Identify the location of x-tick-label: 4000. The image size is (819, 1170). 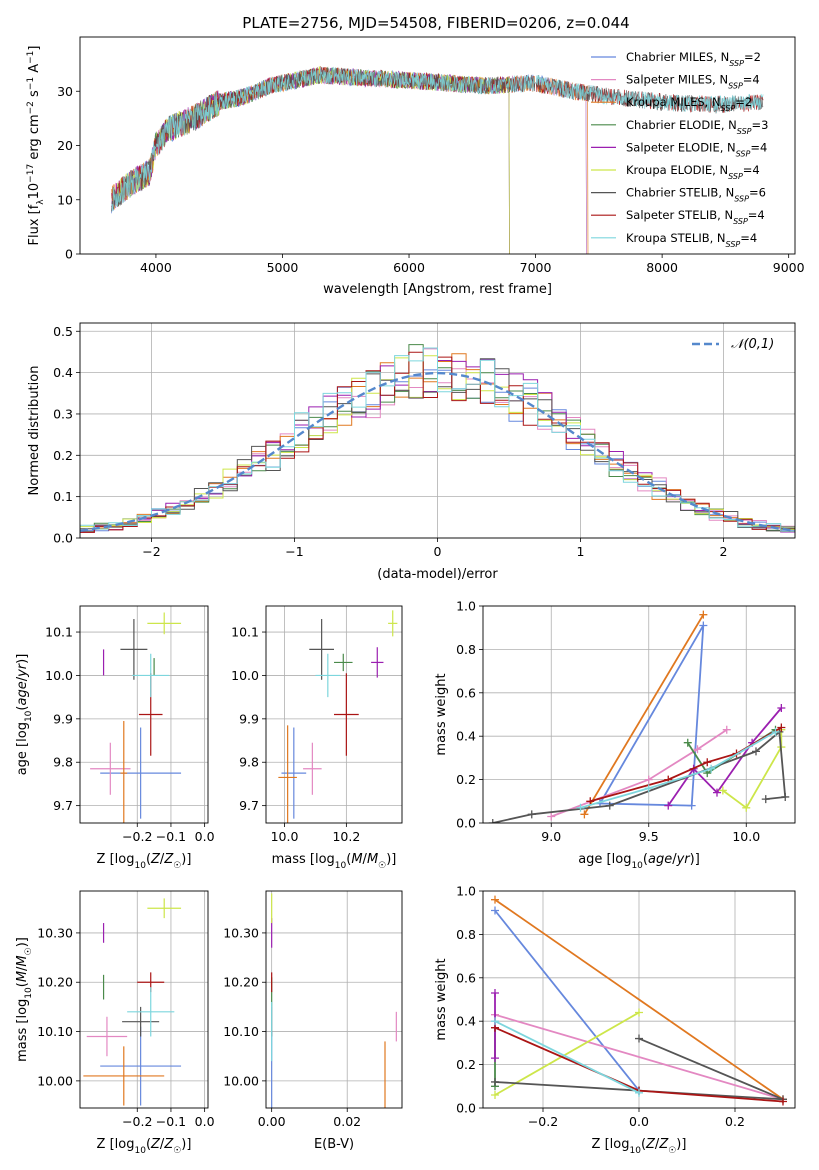
(156, 267).